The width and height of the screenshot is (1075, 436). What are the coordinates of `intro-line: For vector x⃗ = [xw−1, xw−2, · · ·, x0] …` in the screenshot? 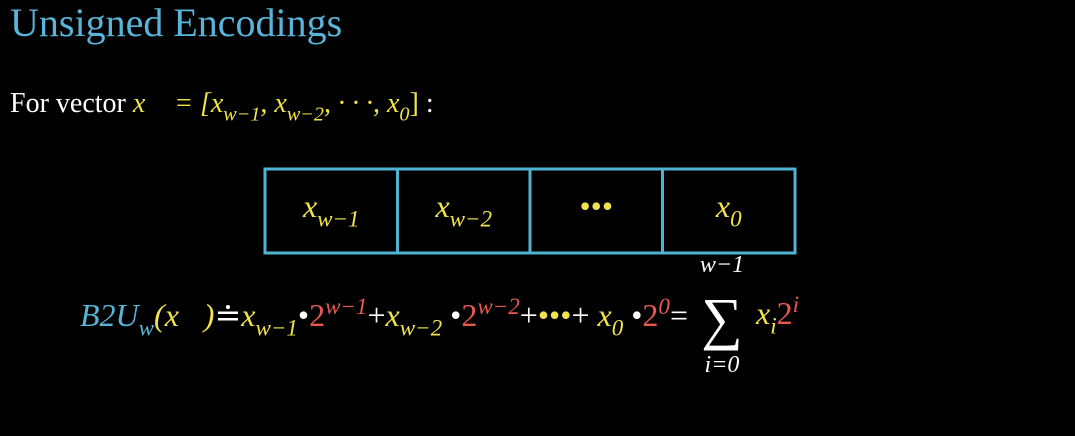 It's located at (222, 106).